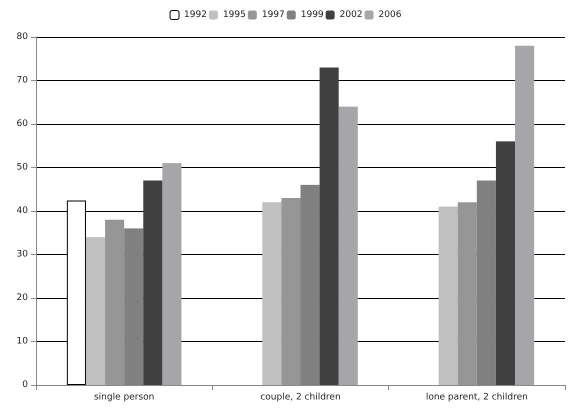 This screenshot has height=409, width=571. What do you see at coordinates (22, 167) in the screenshot?
I see `y-tick-label: 50` at bounding box center [22, 167].